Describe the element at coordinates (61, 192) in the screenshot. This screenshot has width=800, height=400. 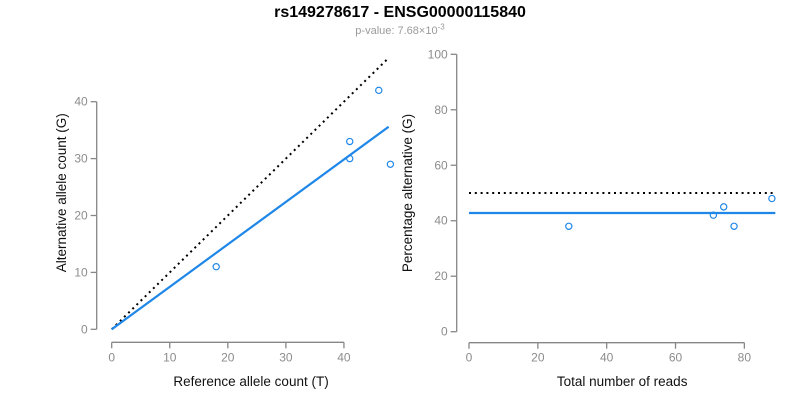
I see `left-y-axis-label: Alternative allele count (G)` at that location.